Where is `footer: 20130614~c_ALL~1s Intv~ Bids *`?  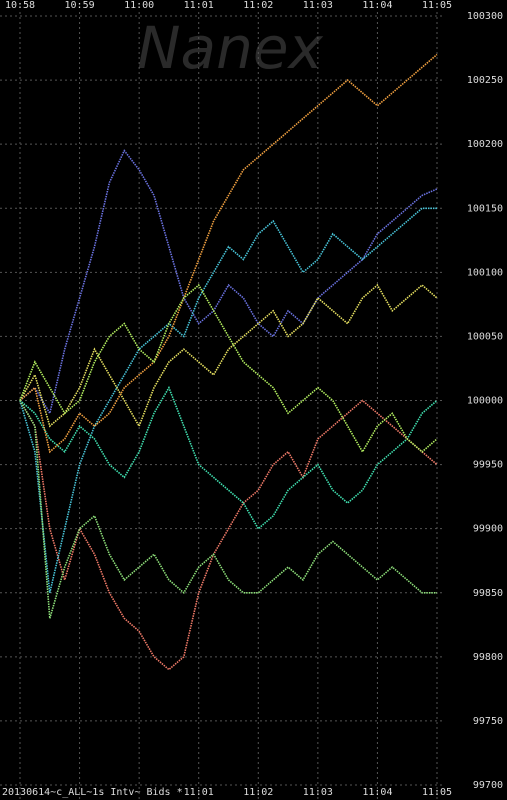
footer: 20130614~c_ALL~1s Intv~ Bids * is located at coordinates (92, 792).